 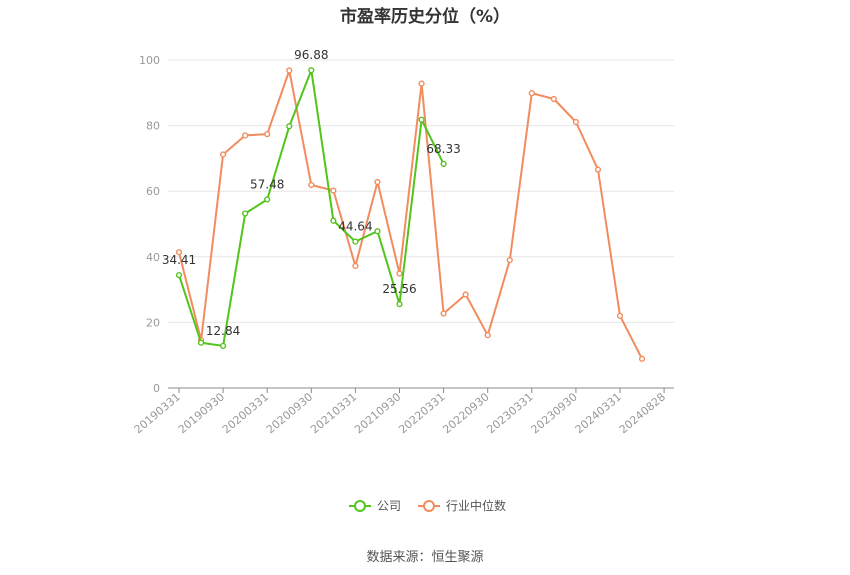 I want to click on data-label: 68.33, so click(x=443, y=149).